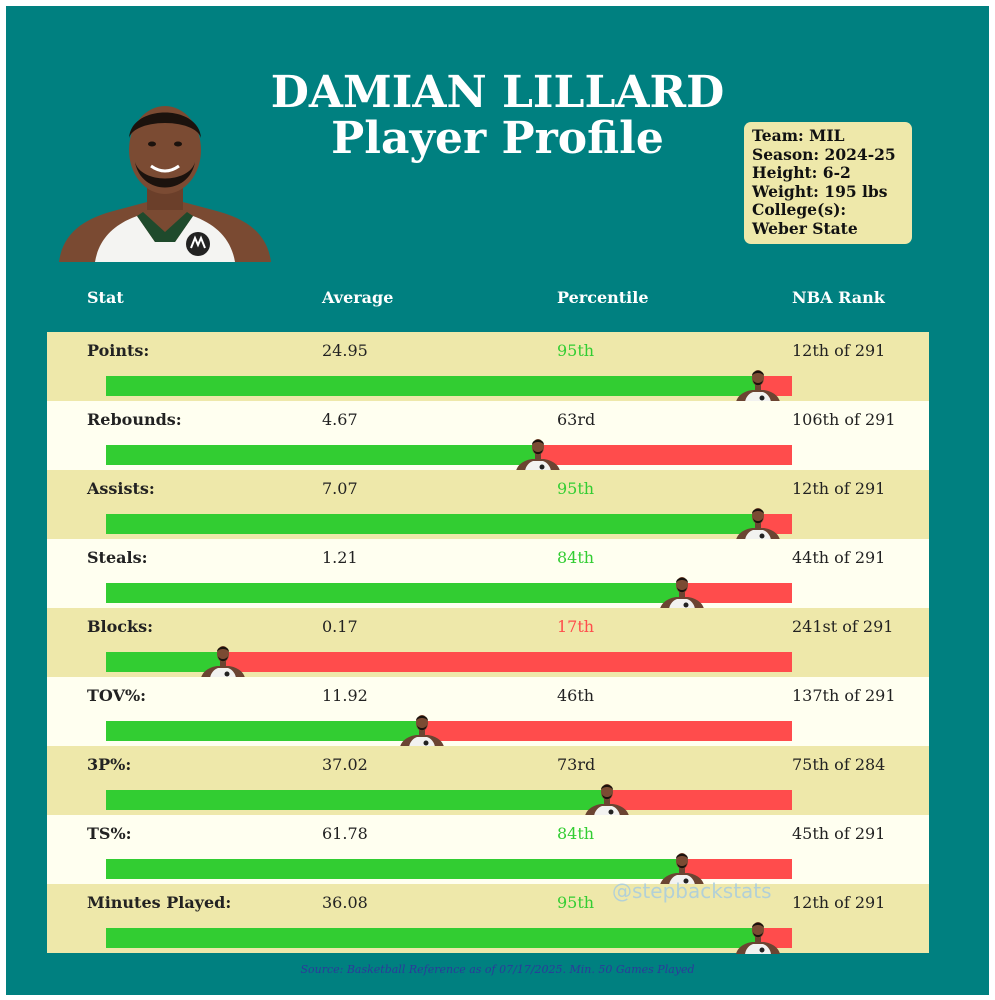  I want to click on stat-average: 61.78, so click(345, 833).